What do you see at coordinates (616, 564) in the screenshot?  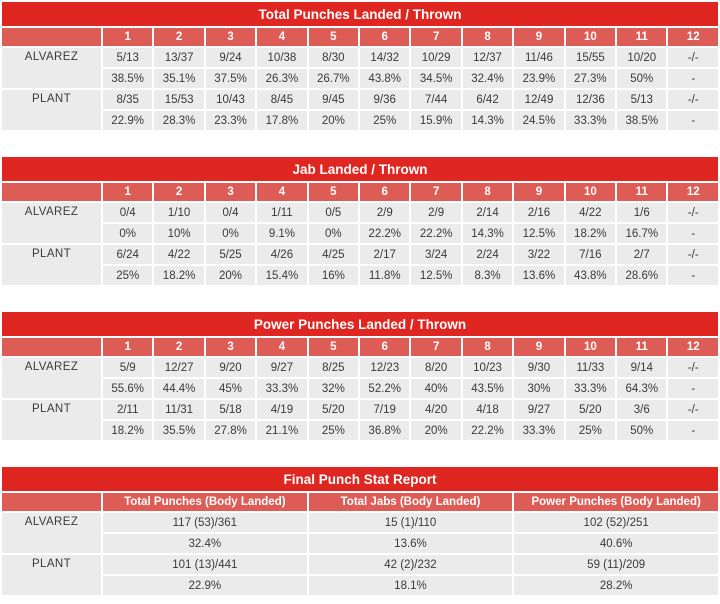 I see `stat-value: 59 (11)/209` at bounding box center [616, 564].